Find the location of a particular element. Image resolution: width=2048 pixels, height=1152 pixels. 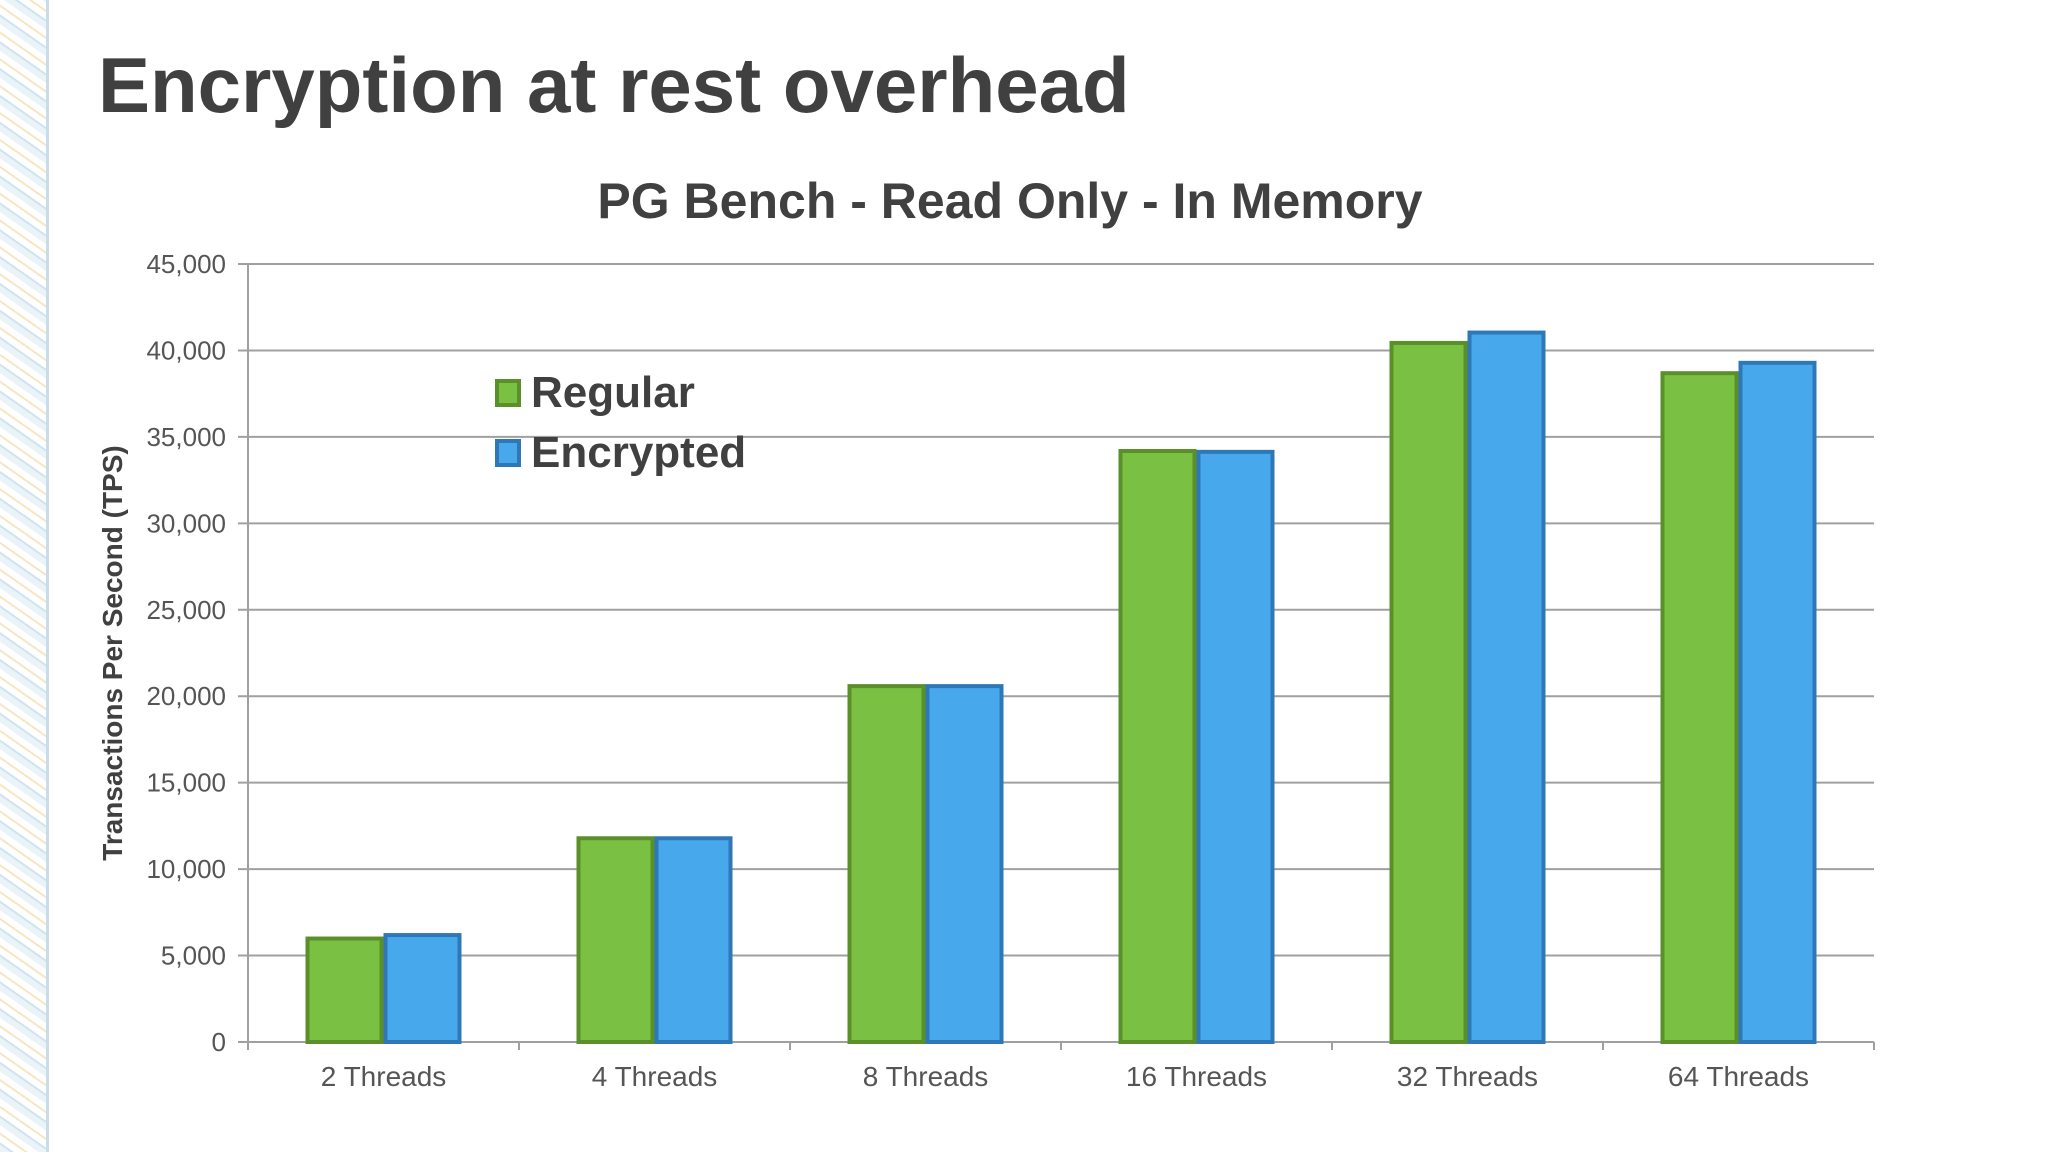

x-tick-label: 64 Threads is located at coordinates (1738, 1076).